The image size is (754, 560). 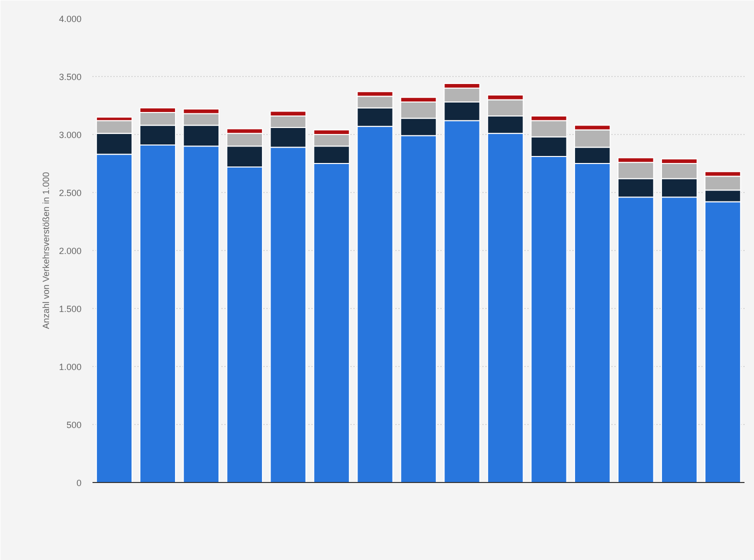 What do you see at coordinates (79, 483) in the screenshot?
I see `y-tick-label: 0` at bounding box center [79, 483].